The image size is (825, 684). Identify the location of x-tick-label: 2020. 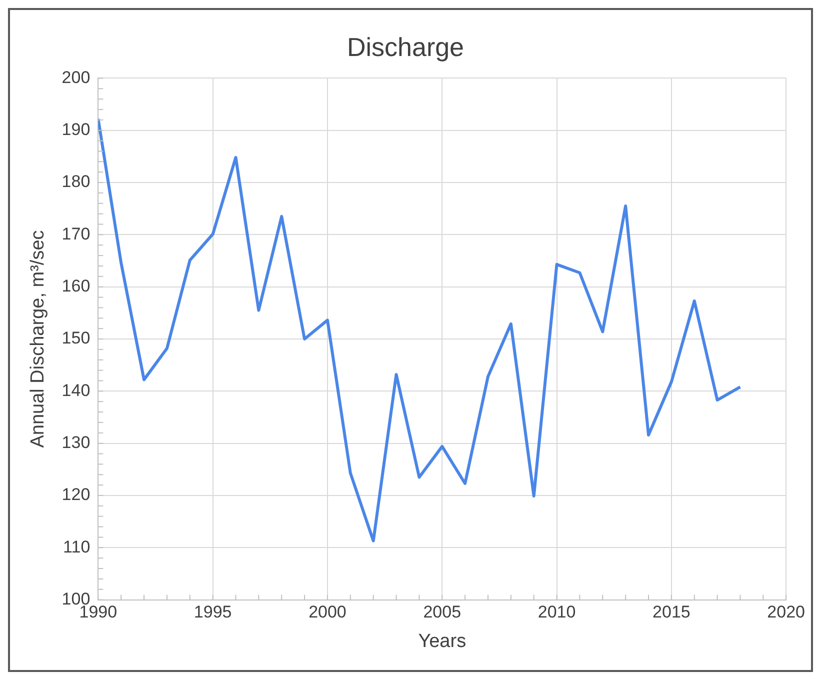
(786, 612).